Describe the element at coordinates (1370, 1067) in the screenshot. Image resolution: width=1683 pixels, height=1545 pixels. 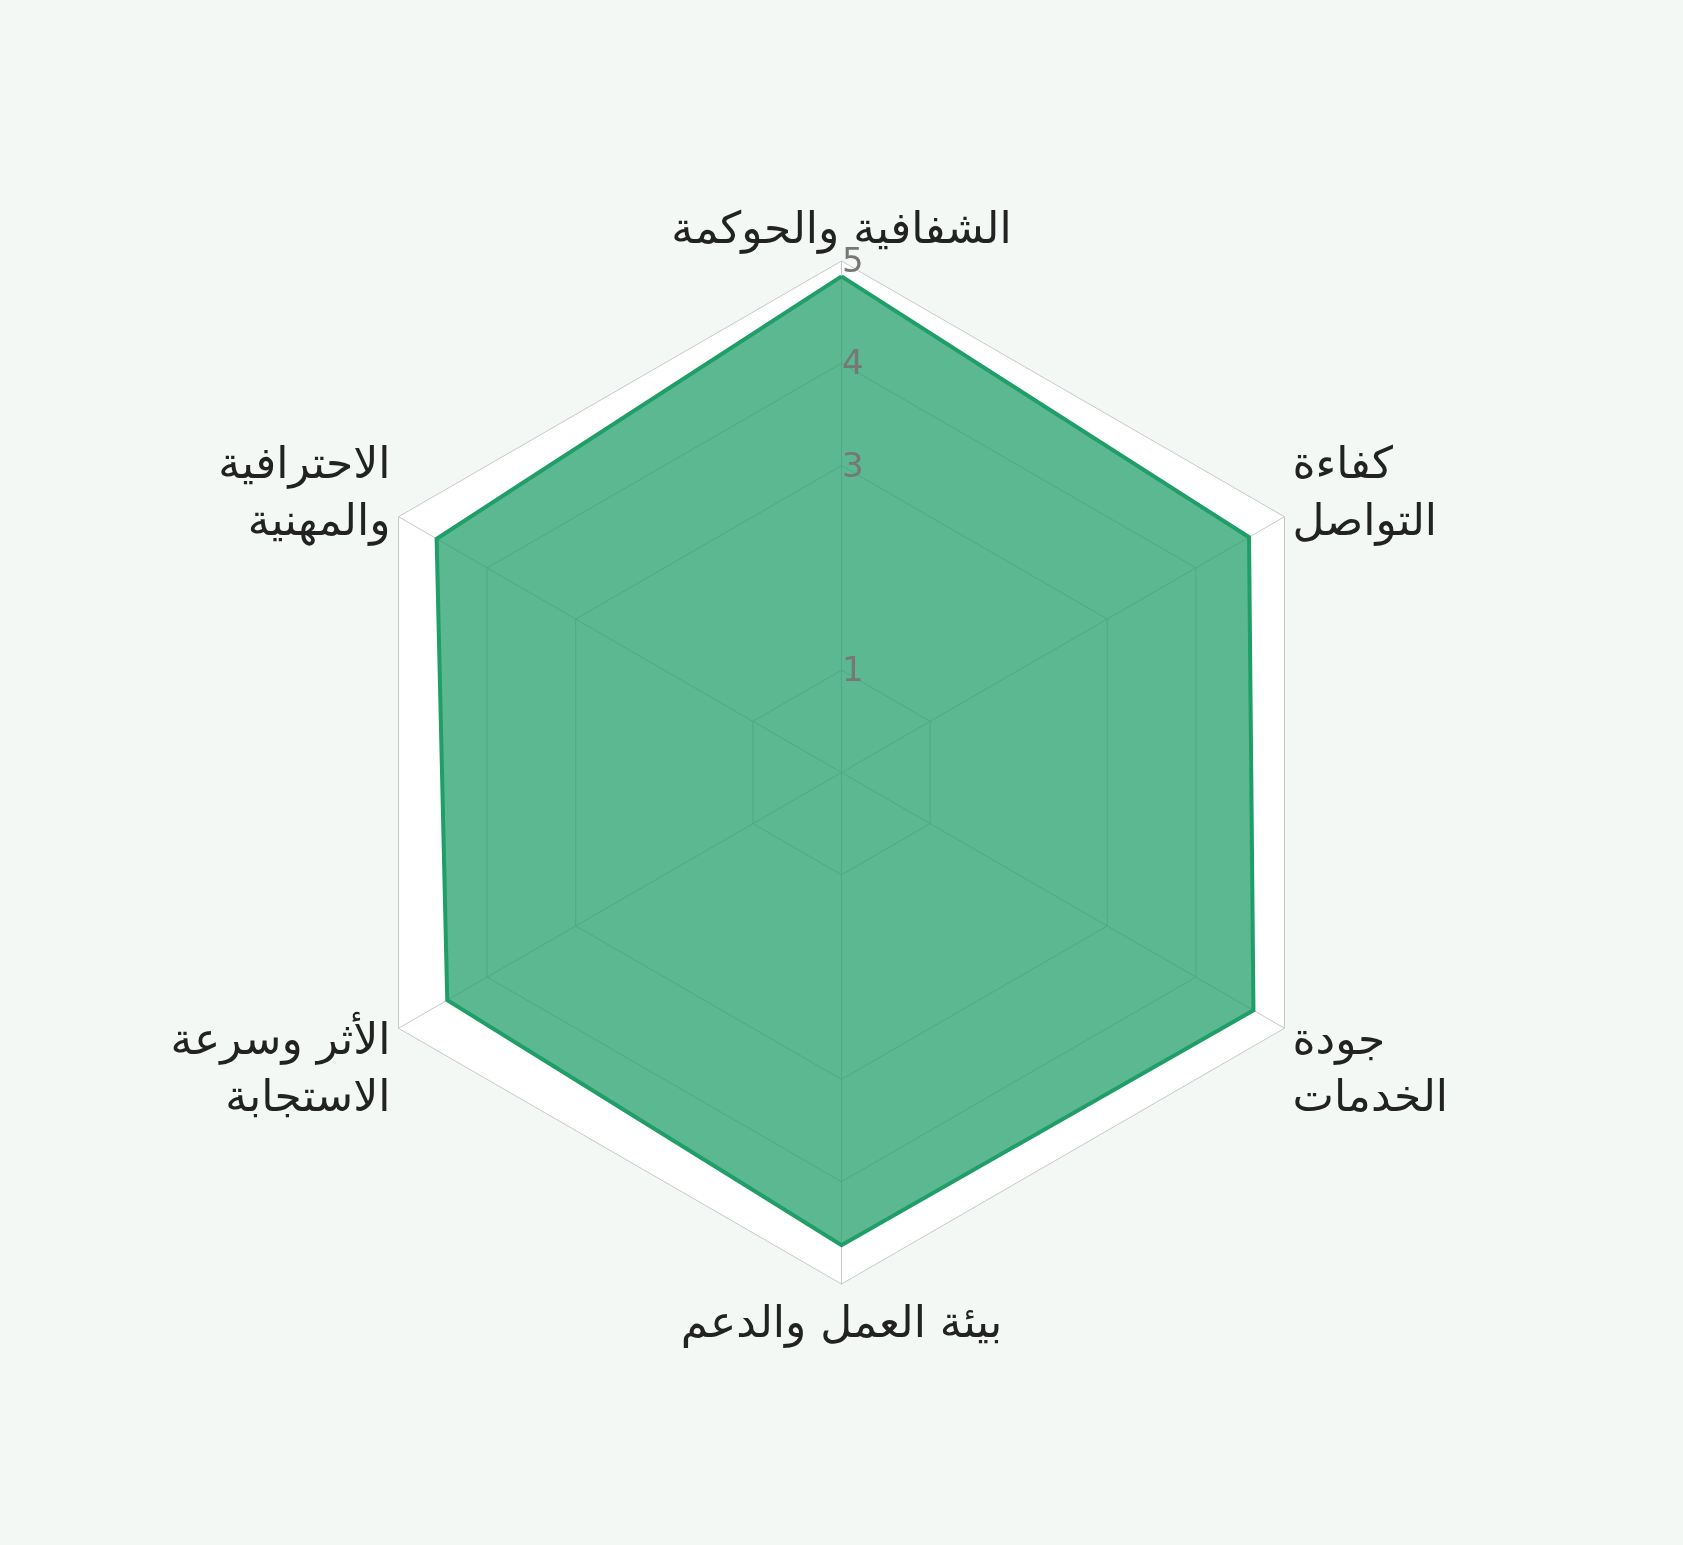
I see `spoke-label: جودة الخدمات` at that location.